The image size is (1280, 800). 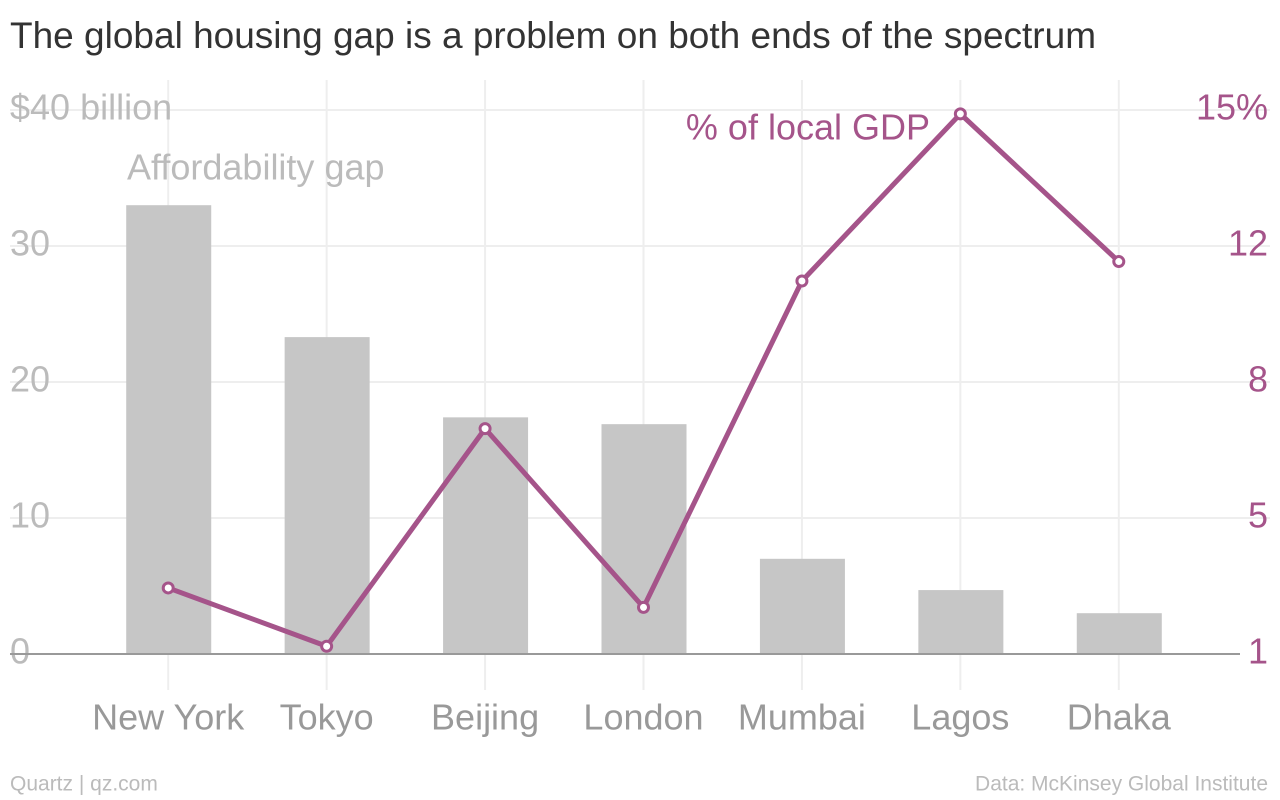 What do you see at coordinates (91, 107) in the screenshot?
I see `y-tick-label: $40 billion` at bounding box center [91, 107].